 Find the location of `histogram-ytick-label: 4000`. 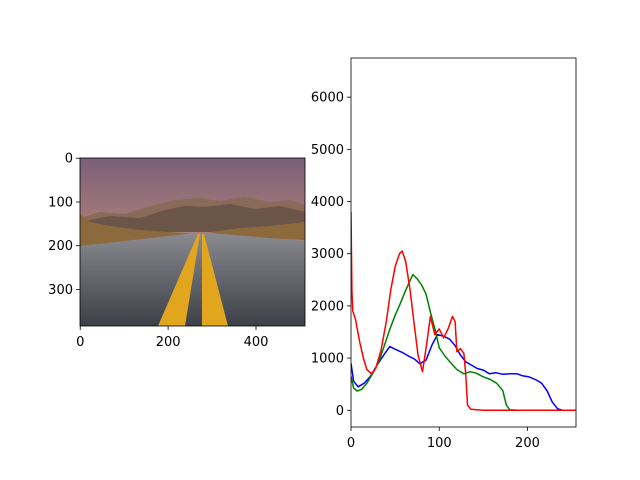

histogram-ytick-label: 4000 is located at coordinates (327, 202).